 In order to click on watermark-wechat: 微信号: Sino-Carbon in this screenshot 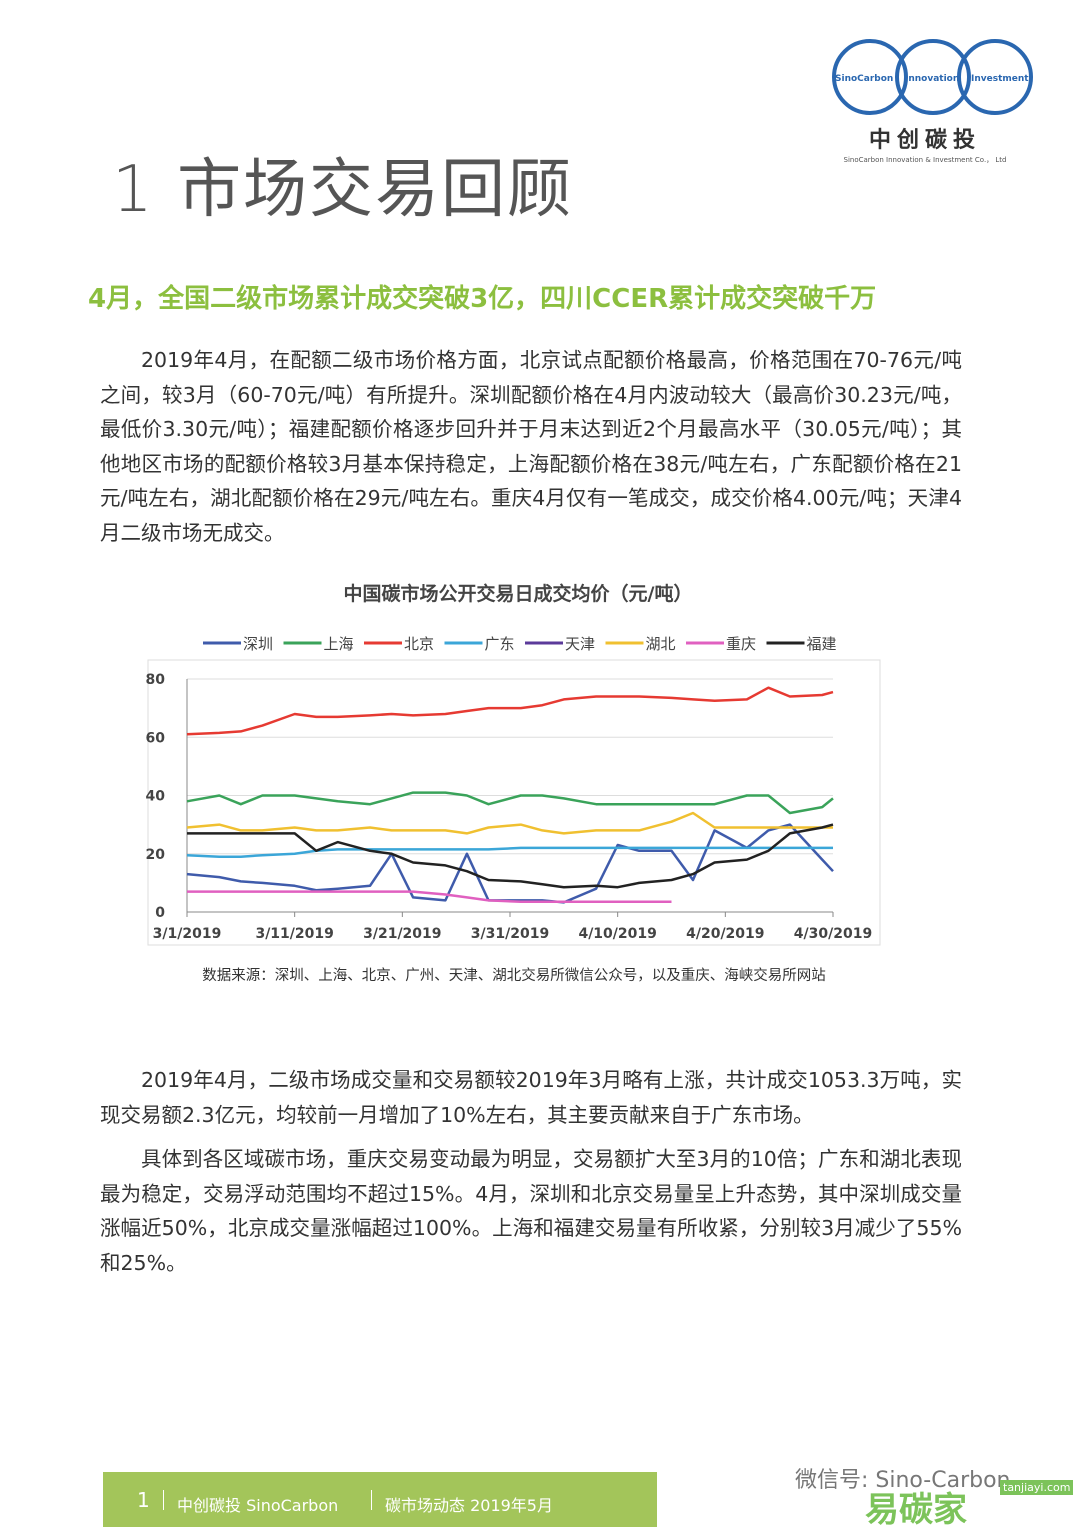, I will do `click(903, 1480)`.